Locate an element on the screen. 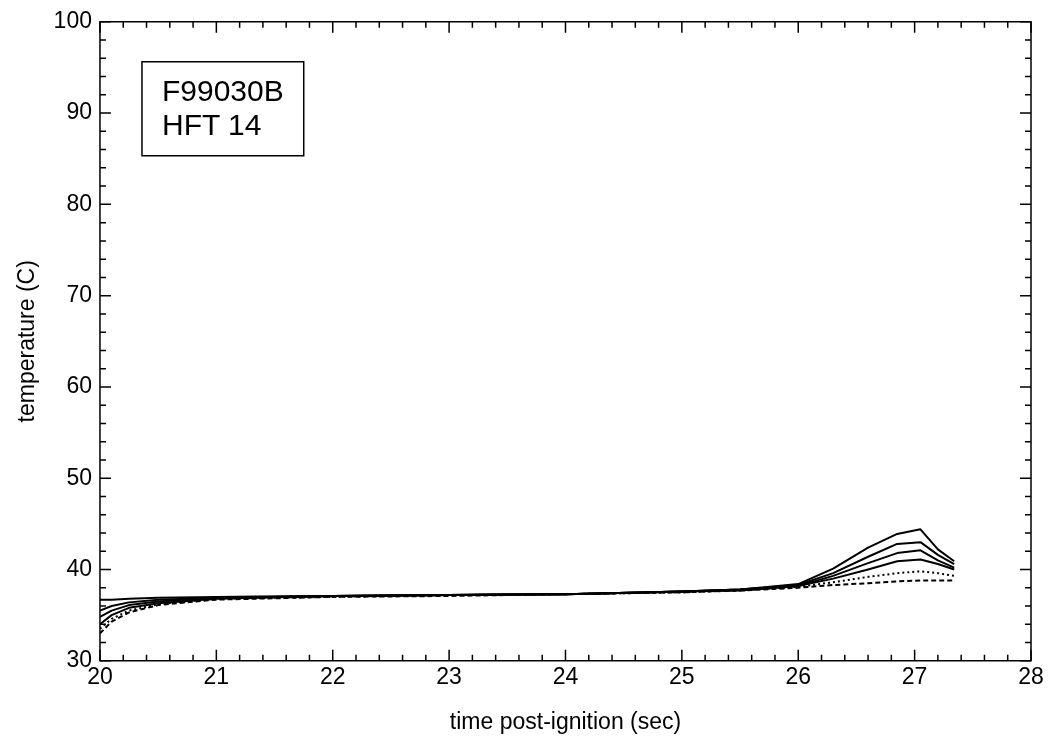 Image resolution: width=1057 pixels, height=750 pixels. x-tick-label: 24 is located at coordinates (565, 675).